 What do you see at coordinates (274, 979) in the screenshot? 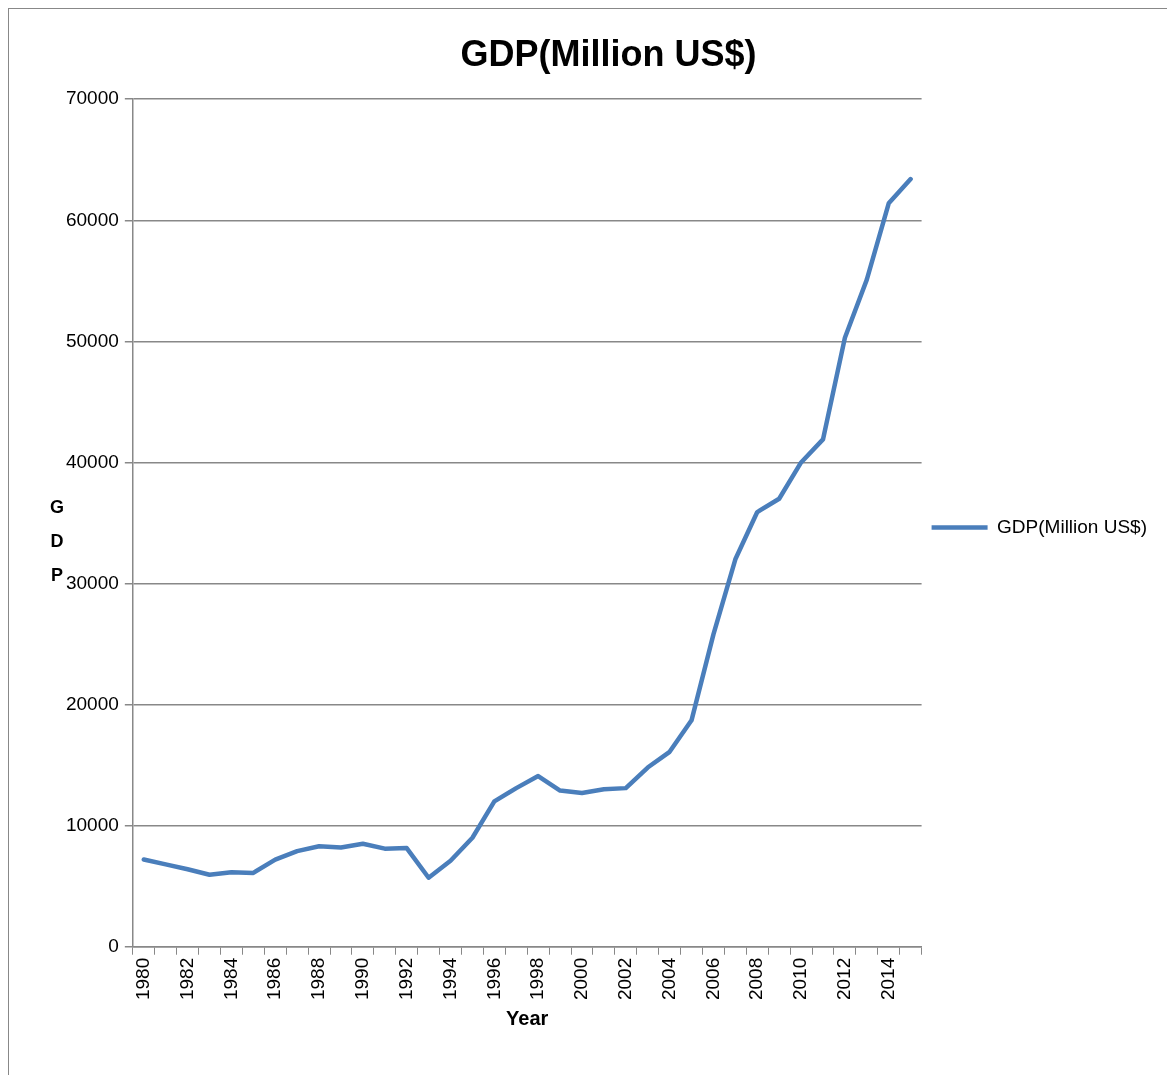
I see `x-tick-label: 1986` at bounding box center [274, 979].